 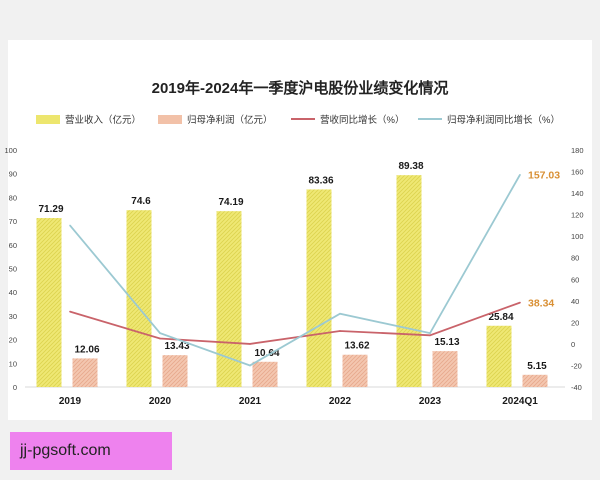 I want to click on y-left-tick-4: 40, so click(x=13, y=292).